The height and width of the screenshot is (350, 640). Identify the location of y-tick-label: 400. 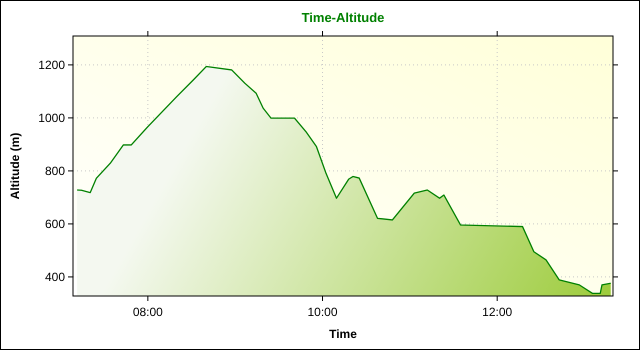
(55, 277).